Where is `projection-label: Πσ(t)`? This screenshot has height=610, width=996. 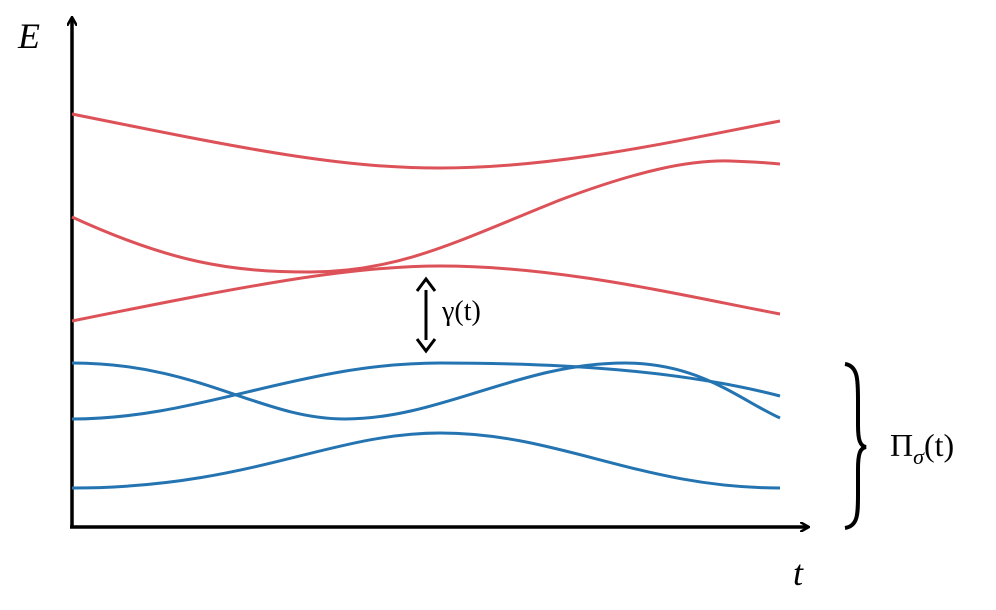
projection-label: Πσ(t) is located at coordinates (922, 448).